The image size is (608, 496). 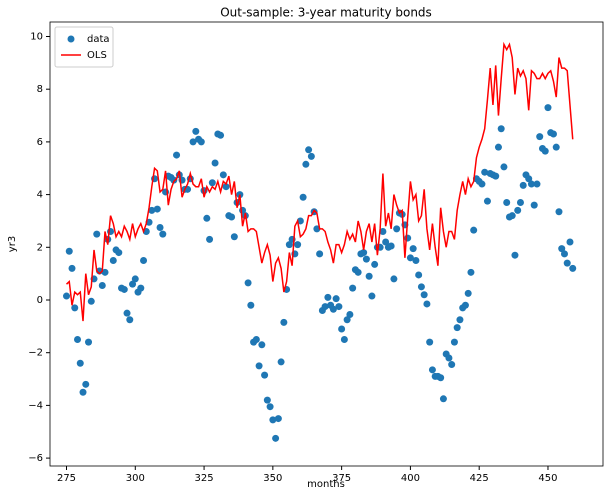 What do you see at coordinates (326, 484) in the screenshot?
I see `x-axis-label: months` at bounding box center [326, 484].